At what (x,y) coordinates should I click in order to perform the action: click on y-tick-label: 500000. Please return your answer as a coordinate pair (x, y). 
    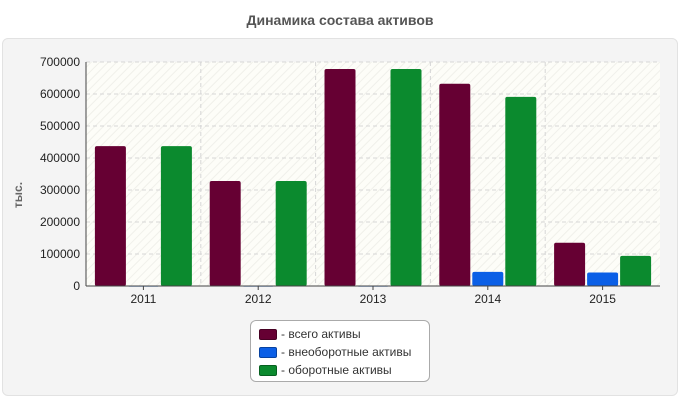
    Looking at the image, I should click on (60, 126).